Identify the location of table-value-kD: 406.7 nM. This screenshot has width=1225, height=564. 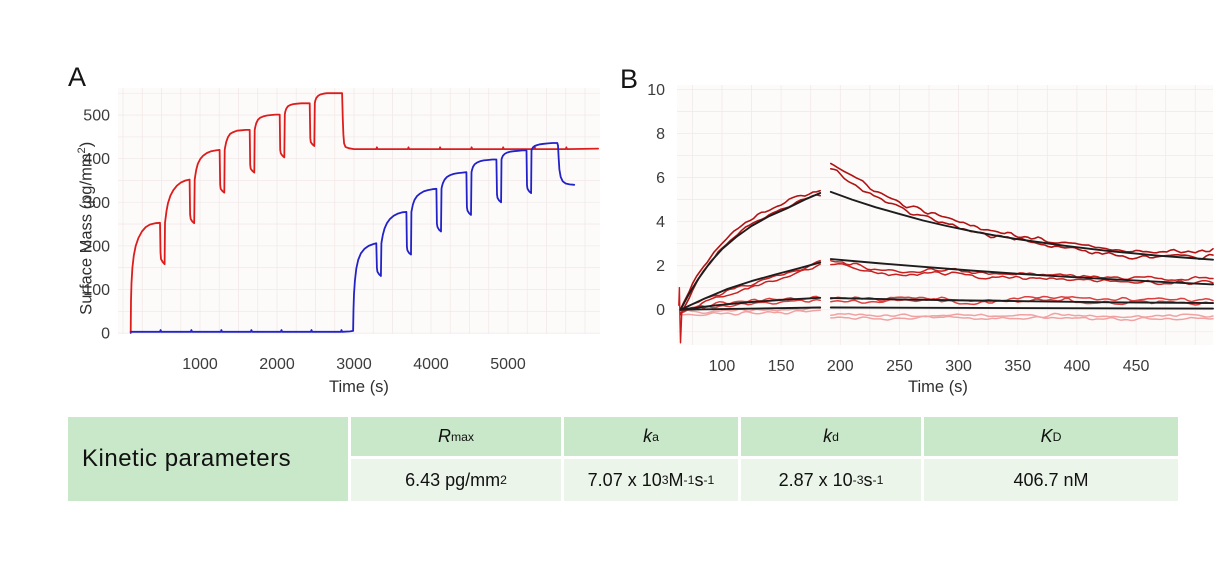
(1051, 480).